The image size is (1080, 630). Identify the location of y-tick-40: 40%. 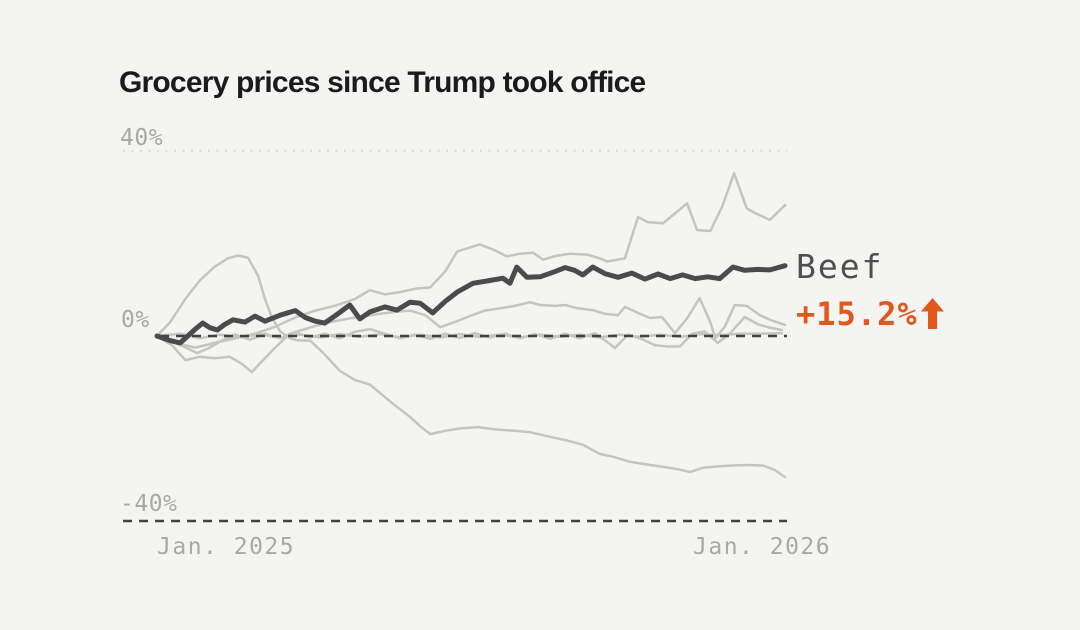
(142, 138).